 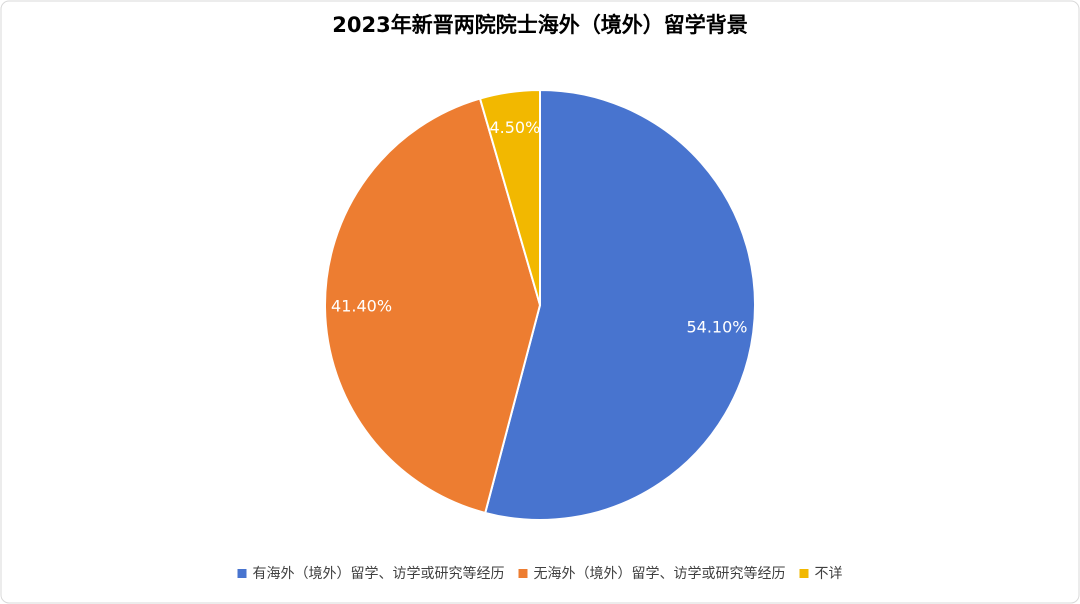 What do you see at coordinates (379, 573) in the screenshot?
I see `legend-label: 有海外（境外）留学、访学或研究等经历` at bounding box center [379, 573].